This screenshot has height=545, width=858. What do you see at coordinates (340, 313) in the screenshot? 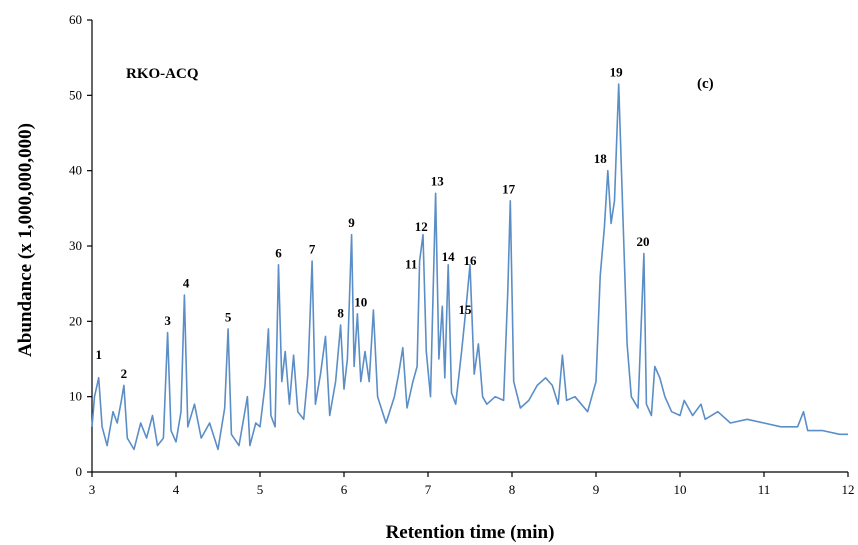
I see `peak-label: 8` at bounding box center [340, 313].